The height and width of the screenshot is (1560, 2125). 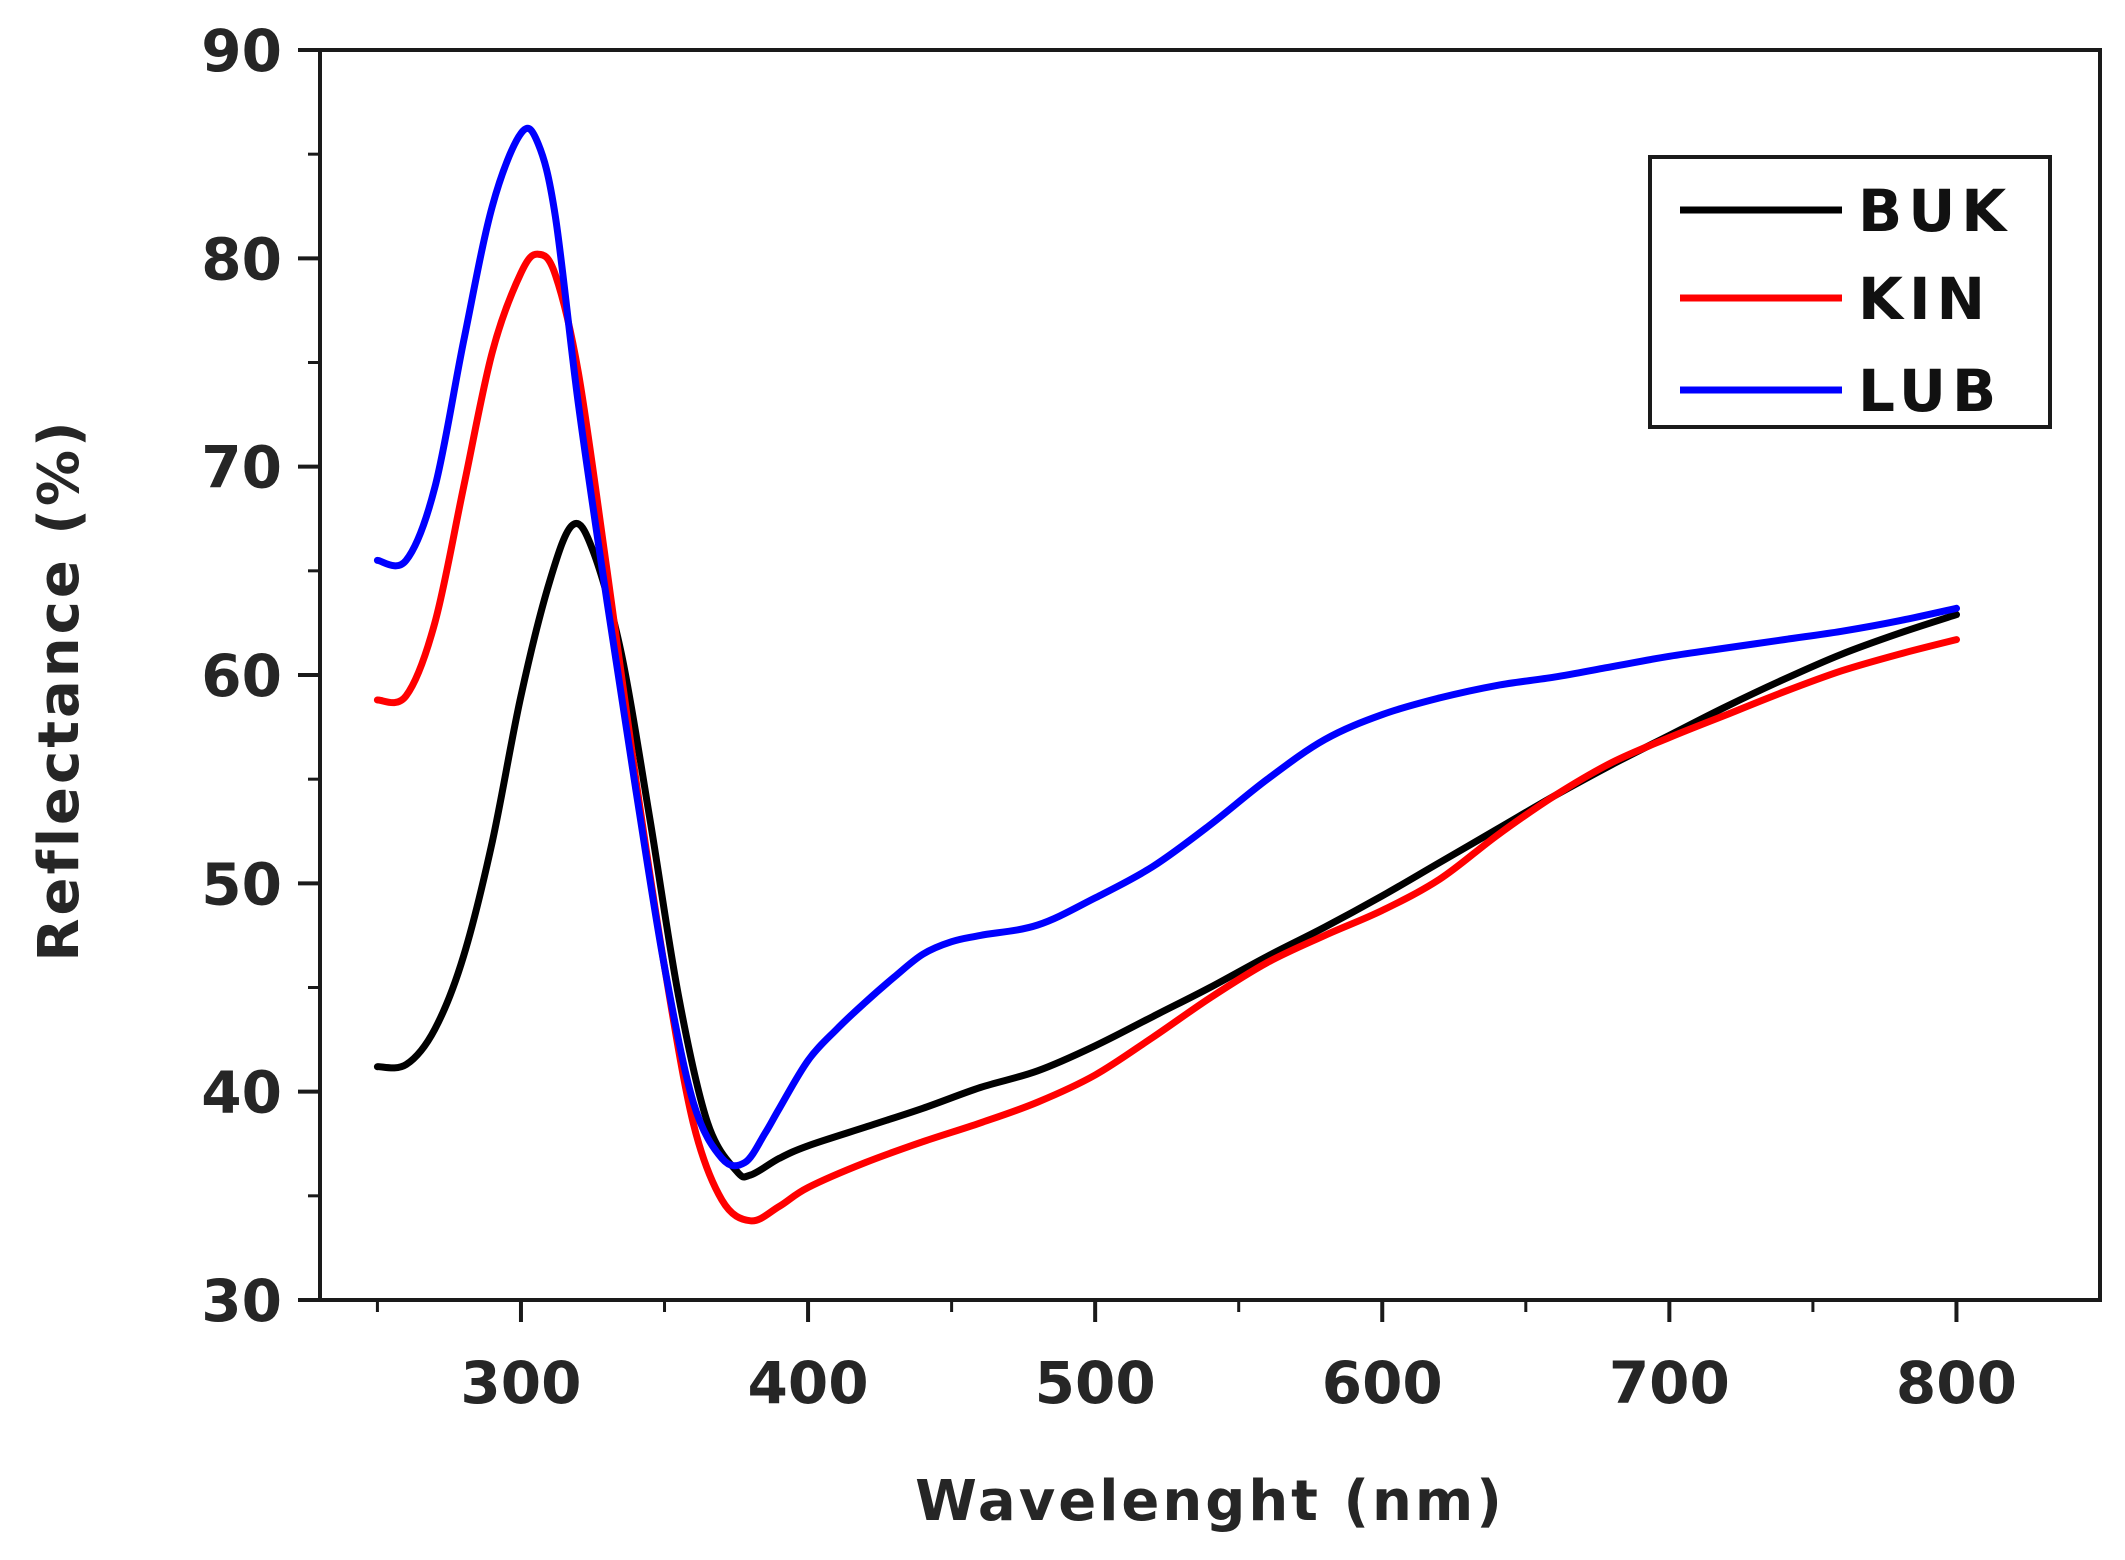 I want to click on y-axis: 30 40 50 60 70 80 90, so click(x=260, y=676).